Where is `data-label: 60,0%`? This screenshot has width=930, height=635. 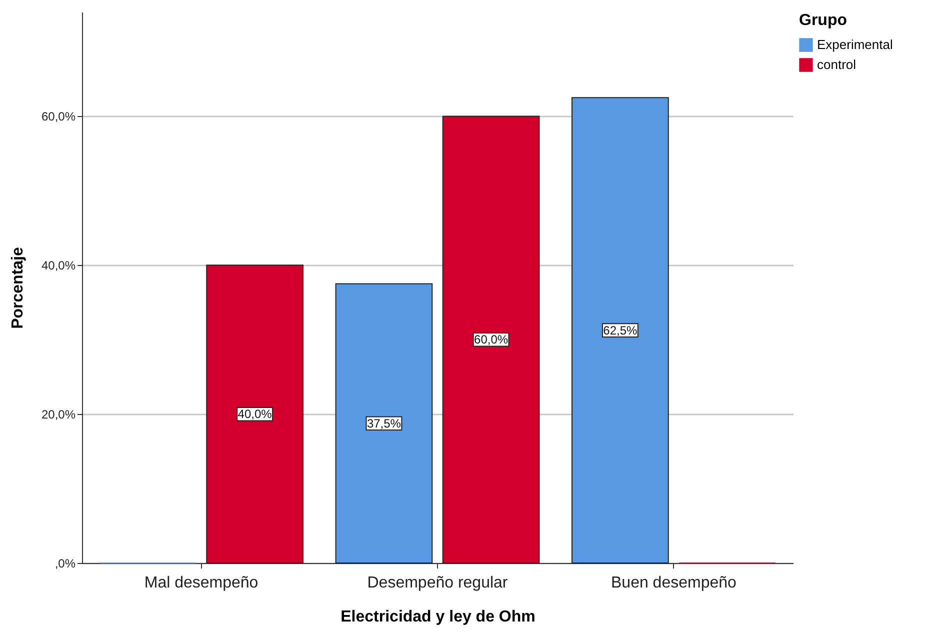
data-label: 60,0% is located at coordinates (491, 339).